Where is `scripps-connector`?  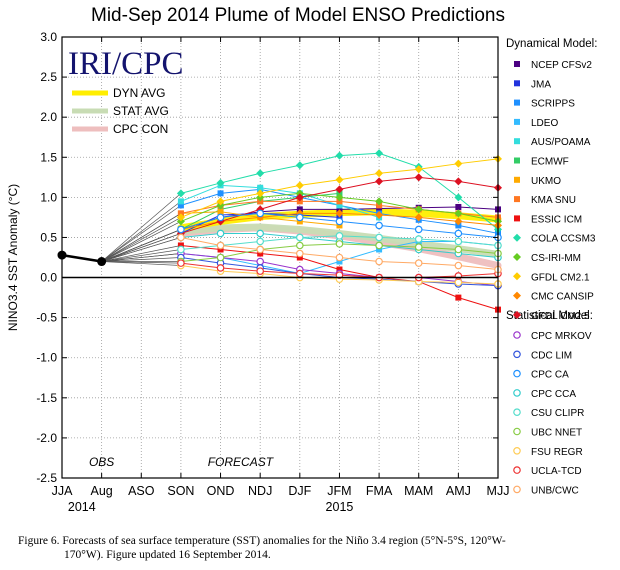 scripps-connector is located at coordinates (141, 233).